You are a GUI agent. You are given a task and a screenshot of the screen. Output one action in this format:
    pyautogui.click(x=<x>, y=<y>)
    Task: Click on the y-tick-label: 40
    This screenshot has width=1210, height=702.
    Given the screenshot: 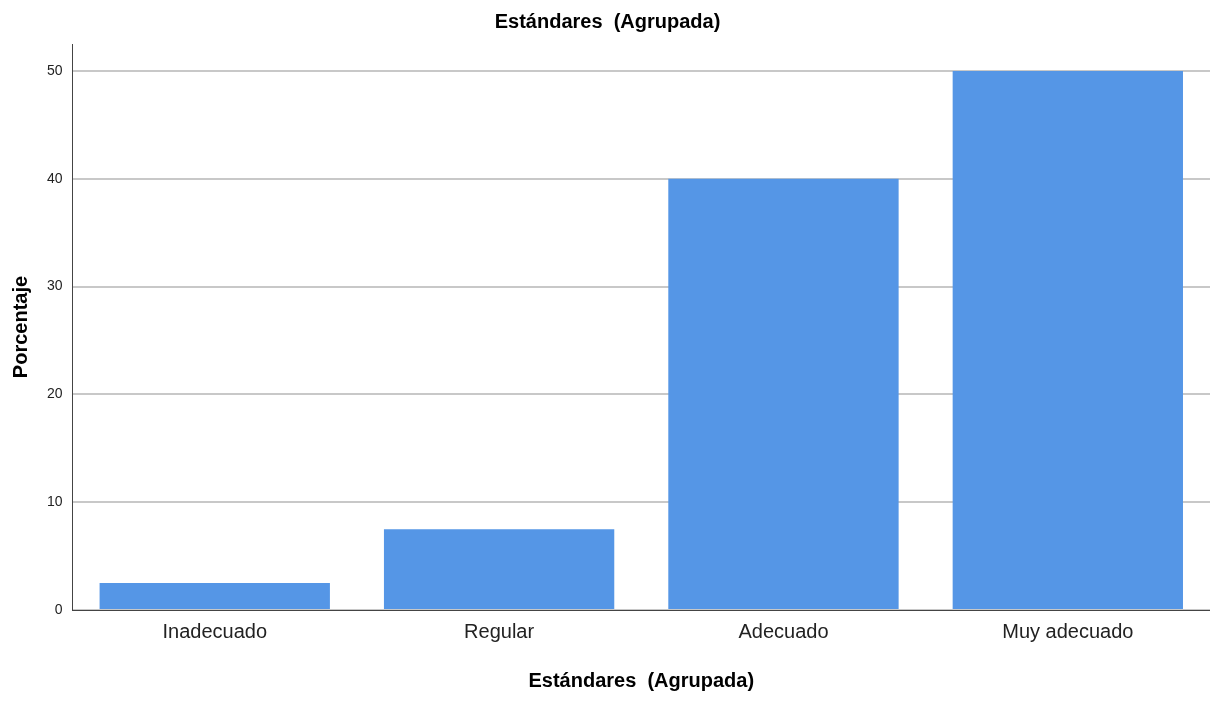 What is the action you would take?
    pyautogui.click(x=54, y=177)
    